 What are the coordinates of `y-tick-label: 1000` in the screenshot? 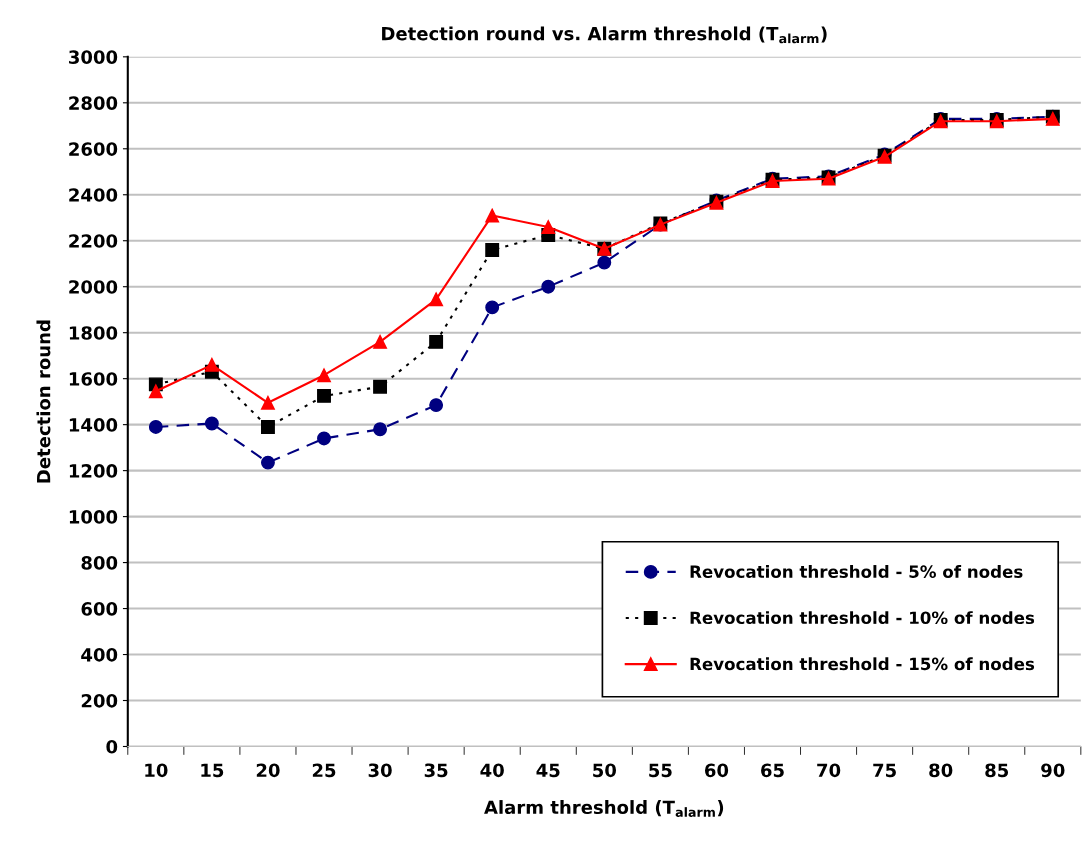 It's located at (93, 517).